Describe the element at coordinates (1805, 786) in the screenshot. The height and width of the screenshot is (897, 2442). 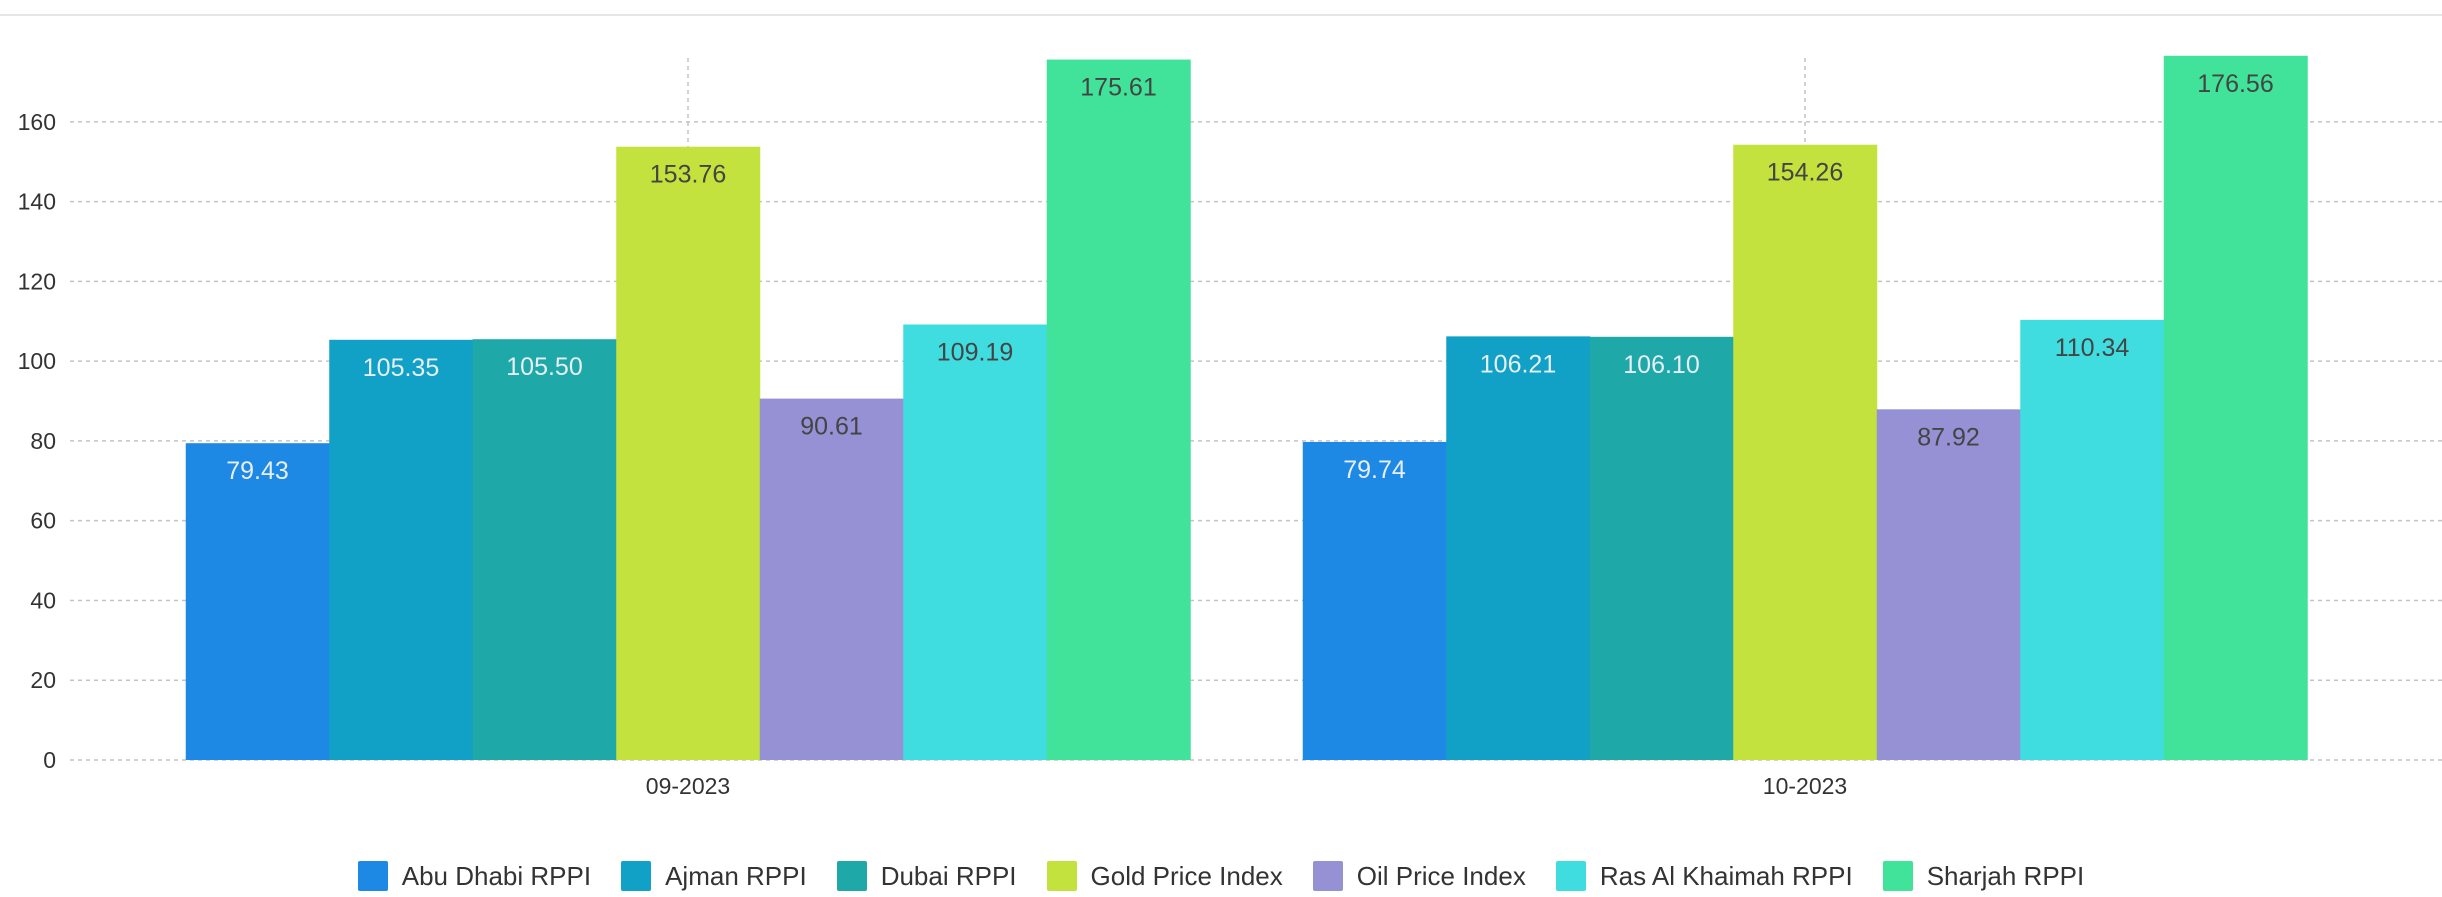
I see `x-category-label: 10-2023` at that location.